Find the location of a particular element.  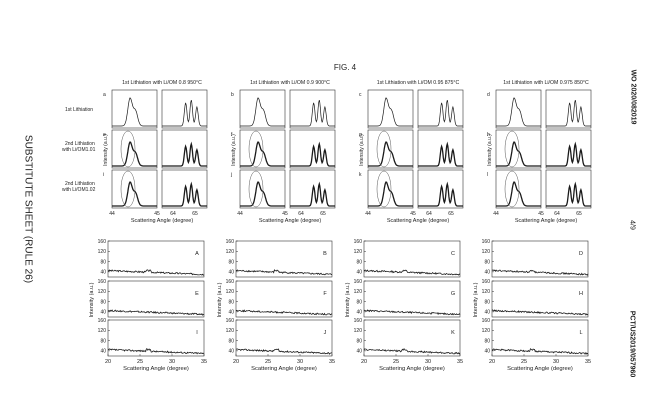

column-title: 1st Lithiation with Li/OM 0.9 900°C is located at coordinates (290, 83).